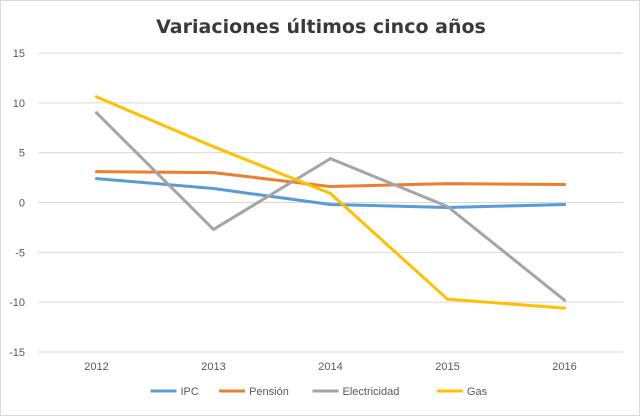 Image resolution: width=640 pixels, height=417 pixels. I want to click on x-tick-label: 2016, so click(564, 367).